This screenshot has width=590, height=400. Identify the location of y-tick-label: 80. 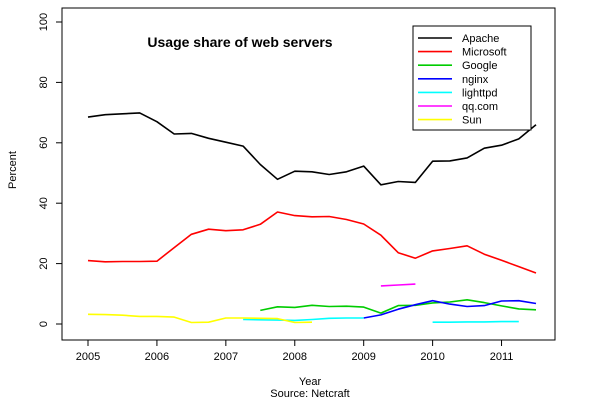
(44, 82).